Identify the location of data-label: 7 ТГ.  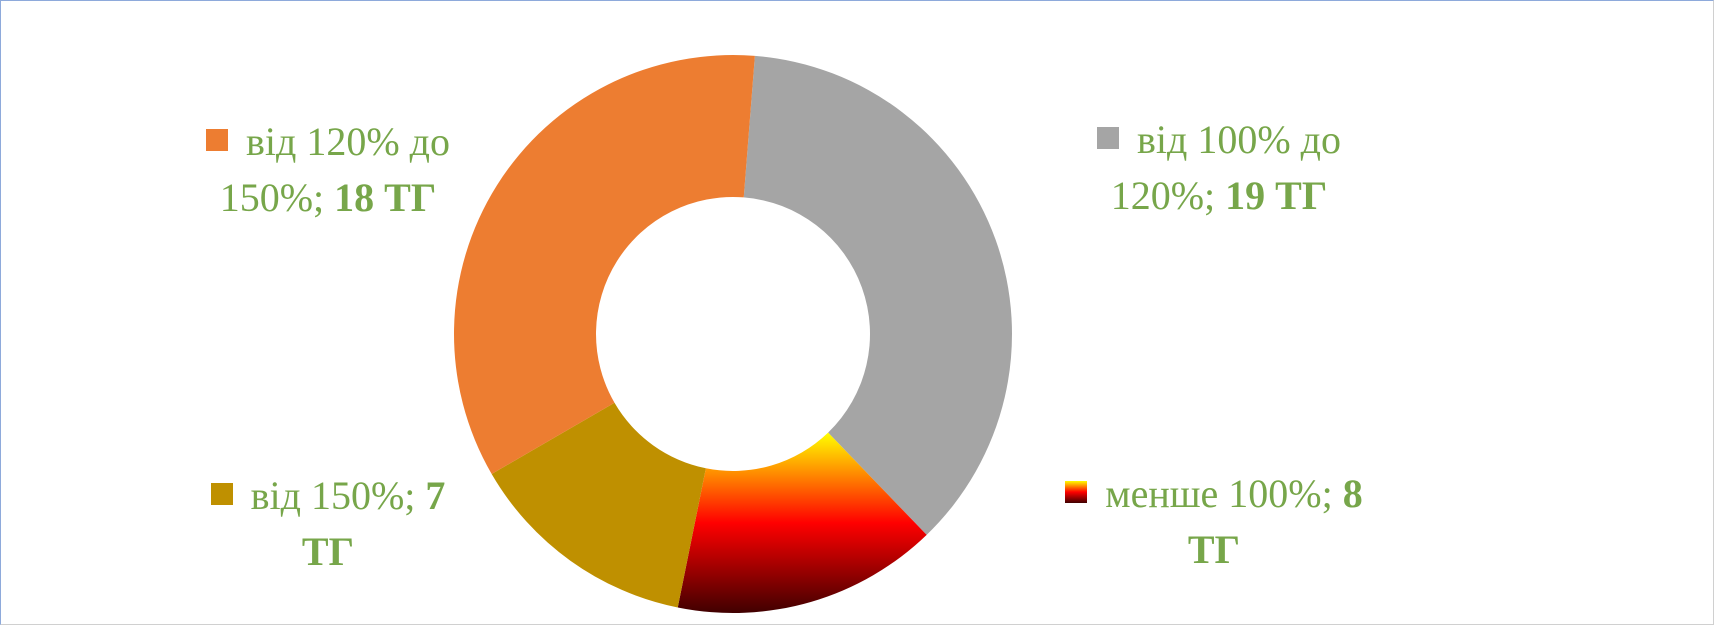
(373, 523).